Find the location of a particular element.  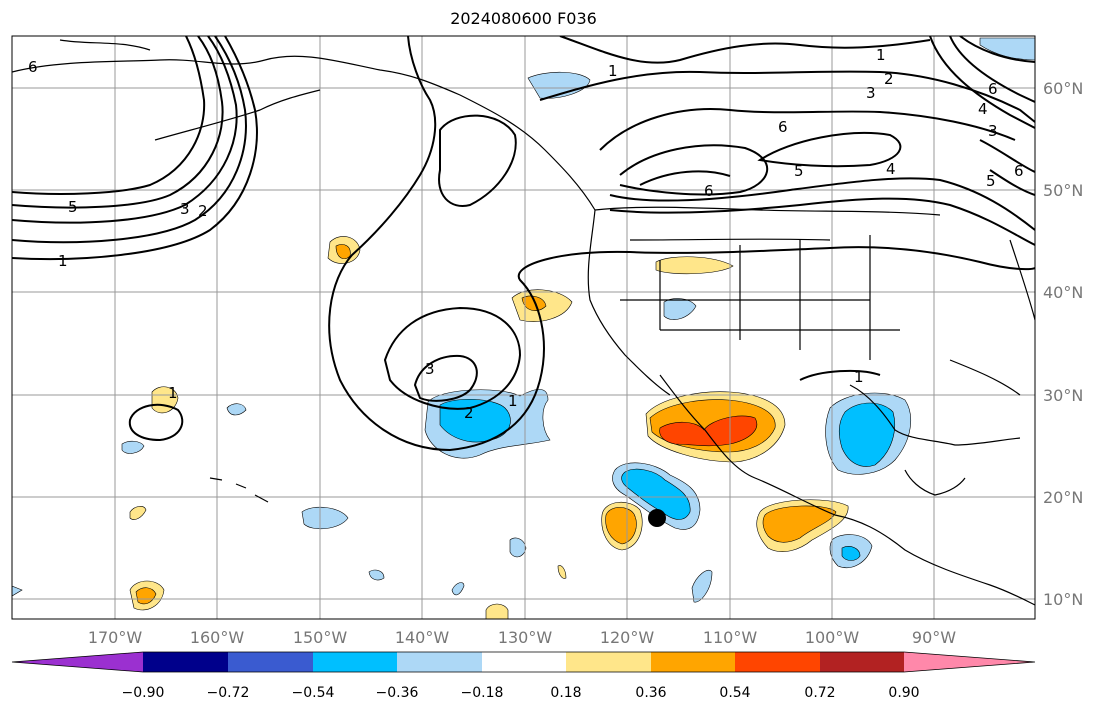

lat-label: 50°N is located at coordinates (1063, 190).